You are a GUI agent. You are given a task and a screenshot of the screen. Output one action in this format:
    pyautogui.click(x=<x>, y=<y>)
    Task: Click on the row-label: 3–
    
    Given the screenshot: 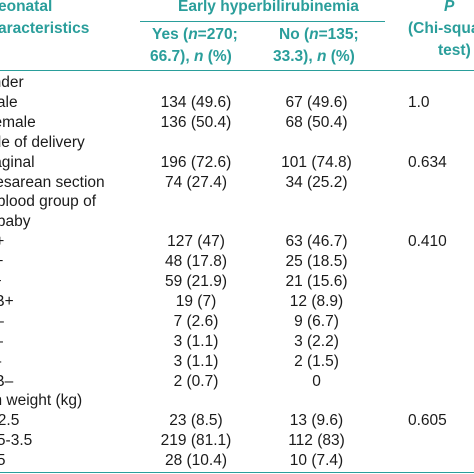 What is the action you would take?
    pyautogui.click(x=72, y=361)
    